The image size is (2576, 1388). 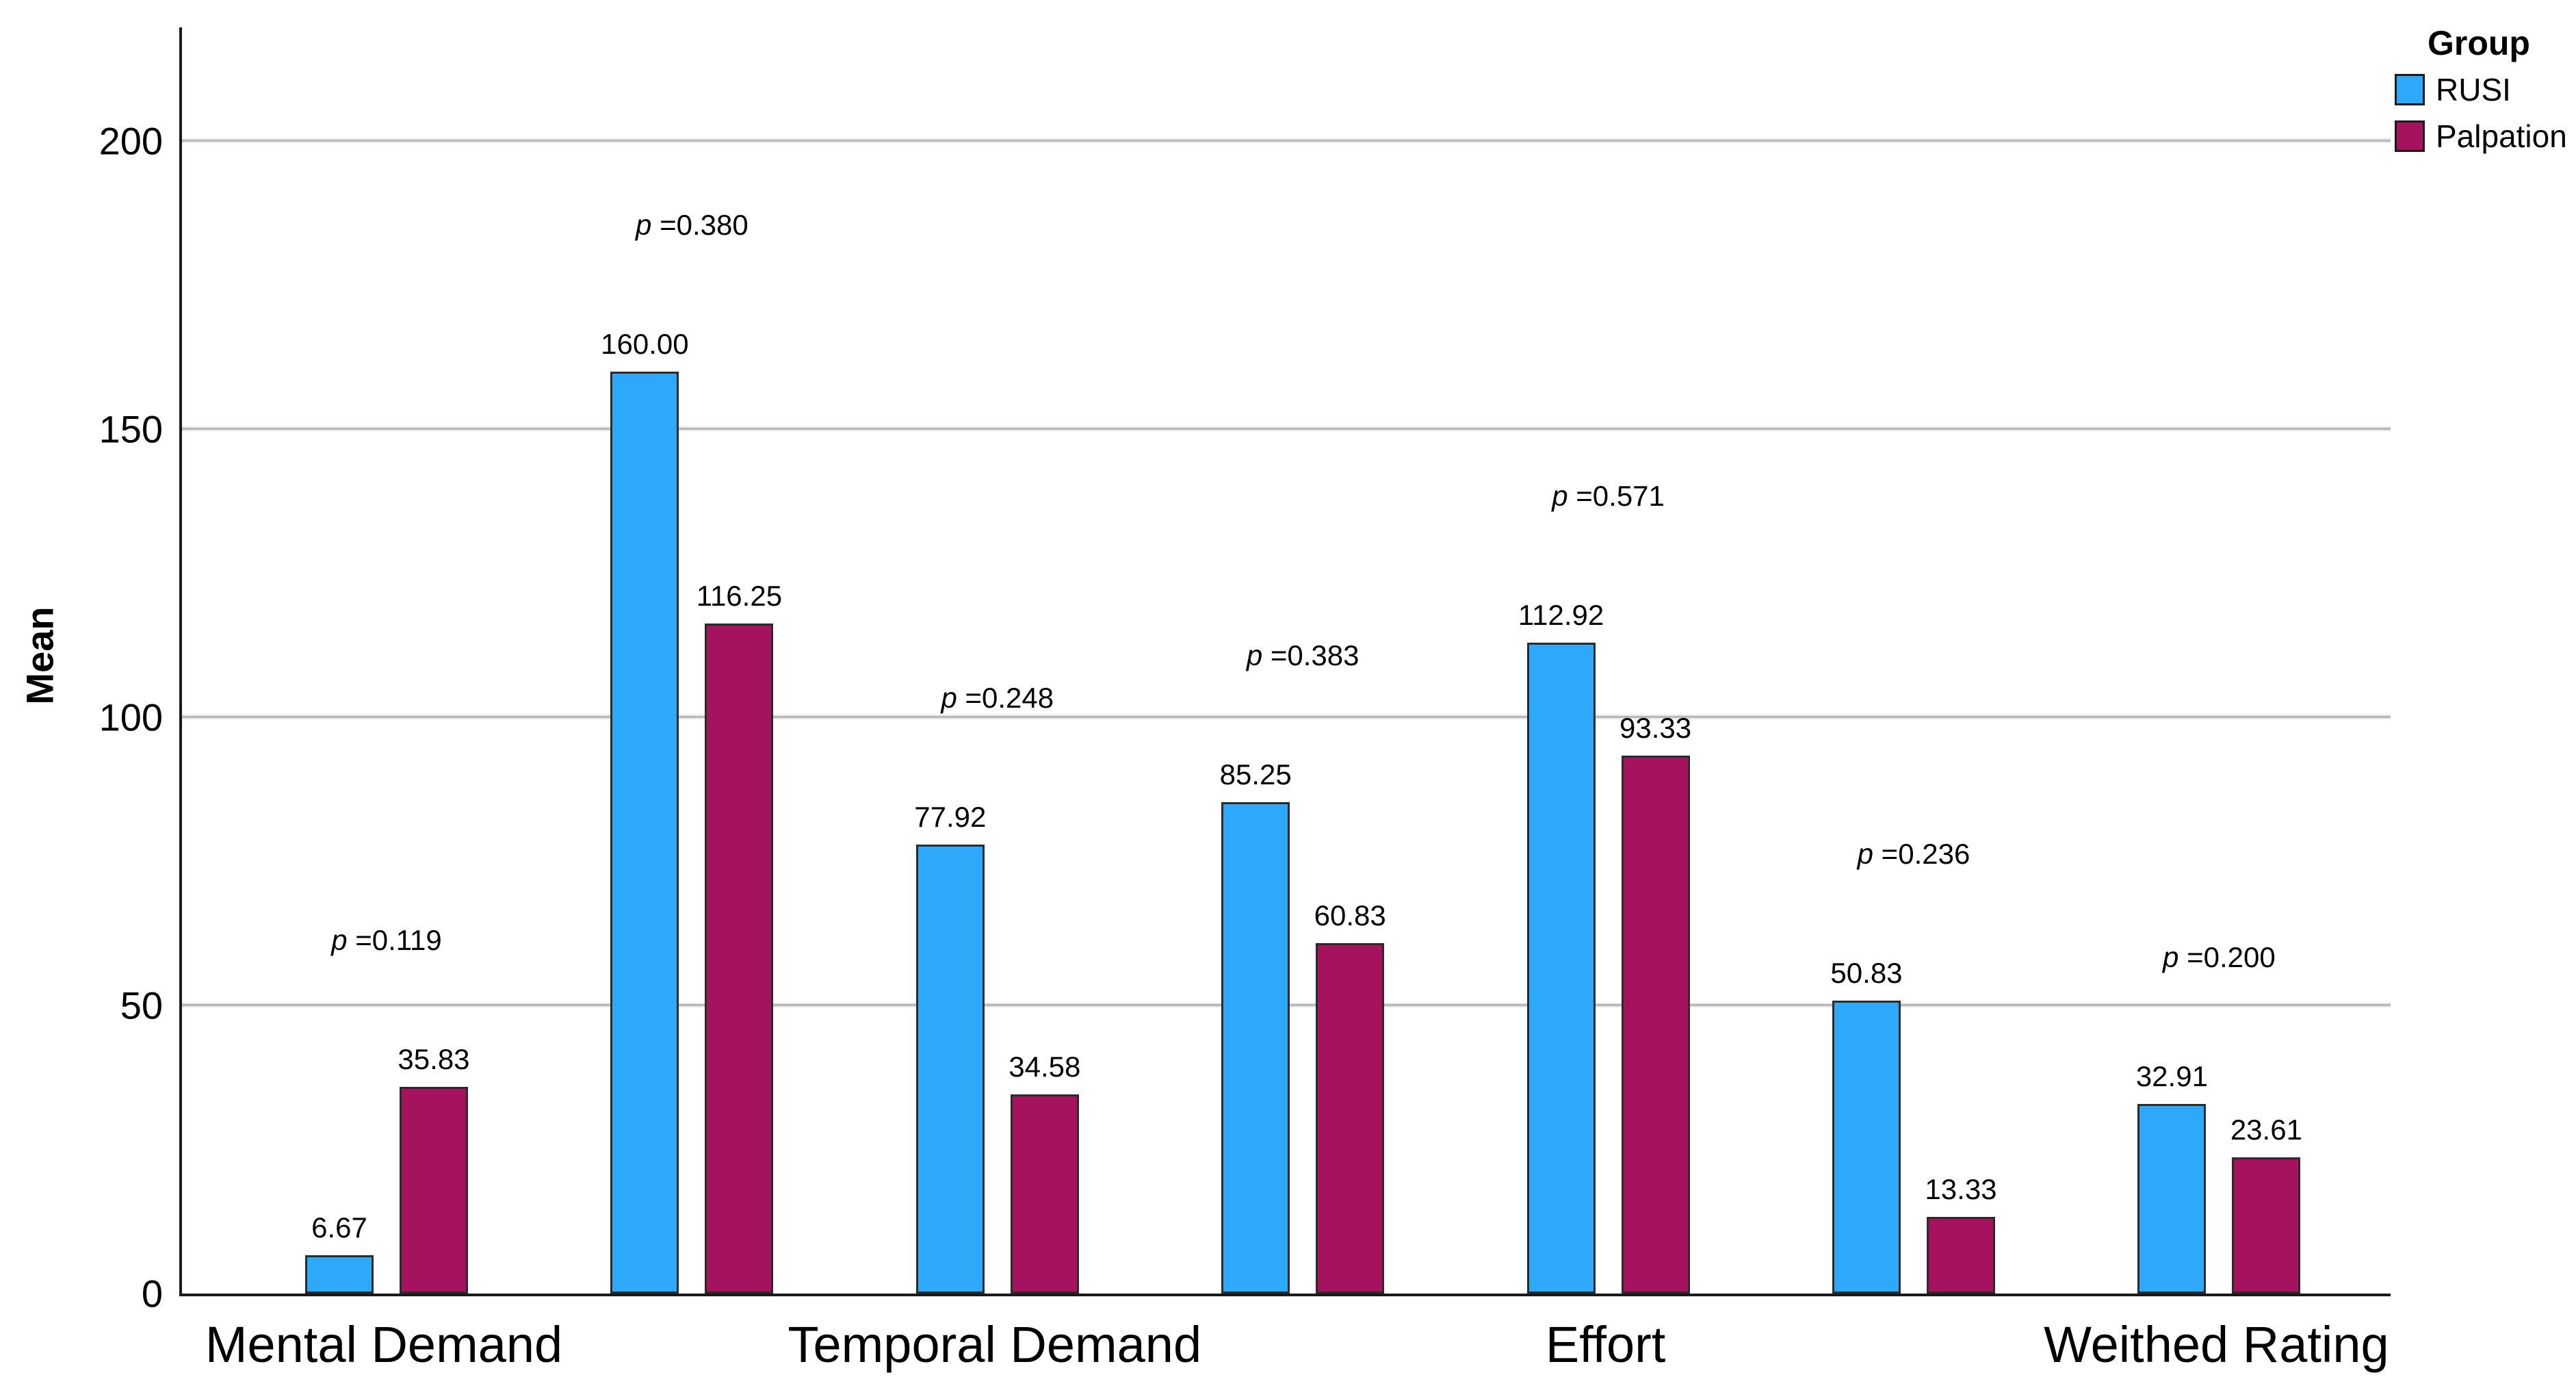 I want to click on bar-cluster: 77.92 34.58 p =0.248, so click(x=997, y=661).